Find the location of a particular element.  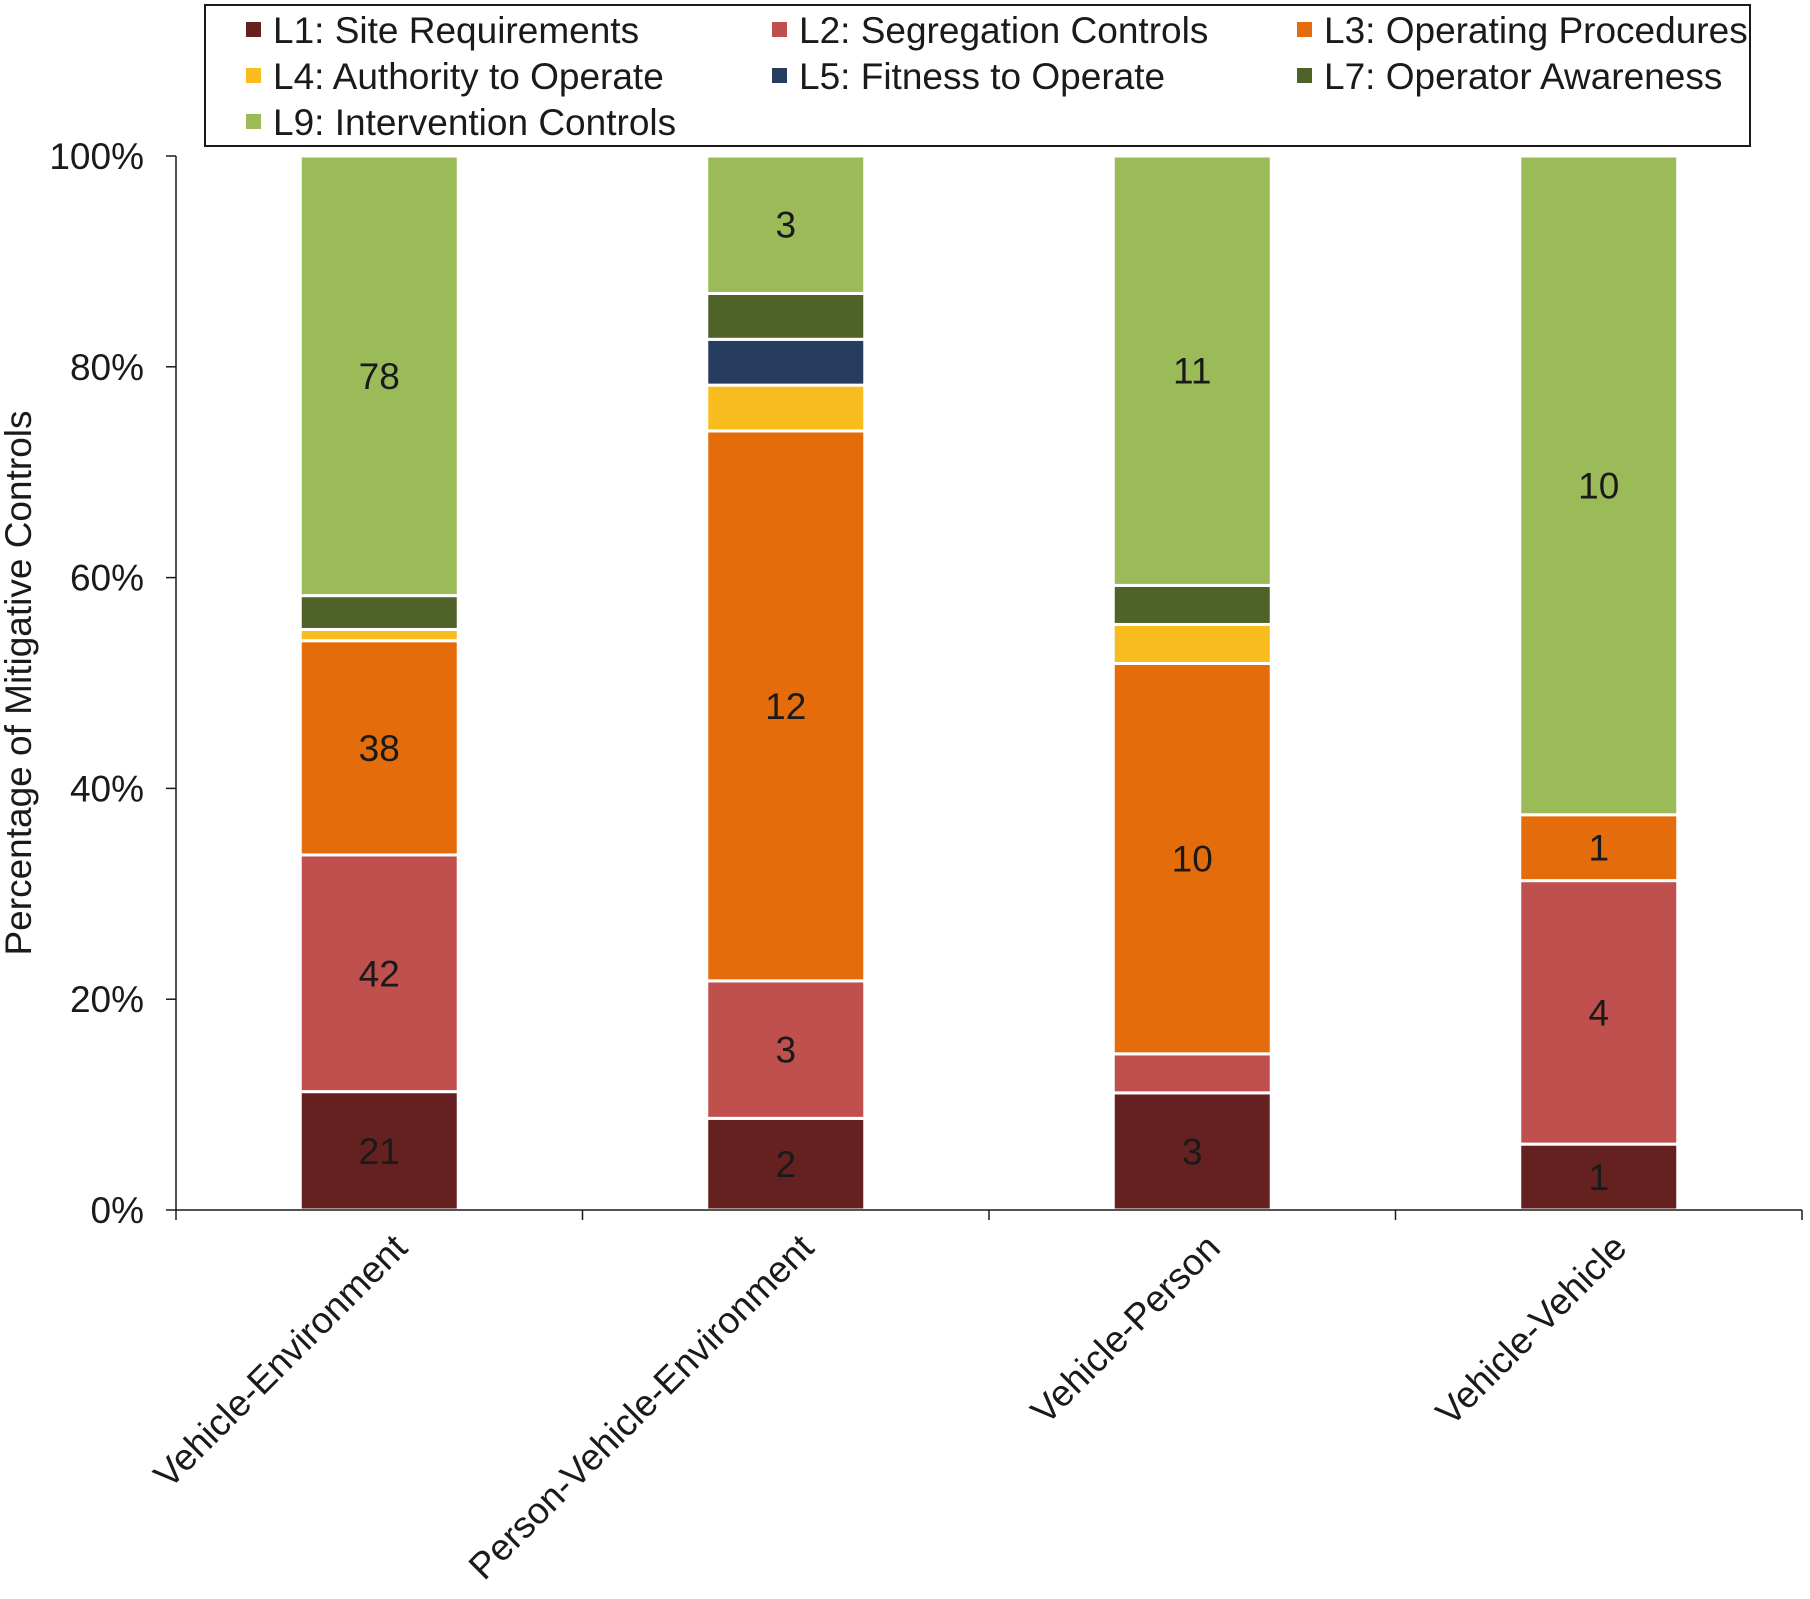

bar-segment-person-vehicle-environment-l4 is located at coordinates (786, 408).